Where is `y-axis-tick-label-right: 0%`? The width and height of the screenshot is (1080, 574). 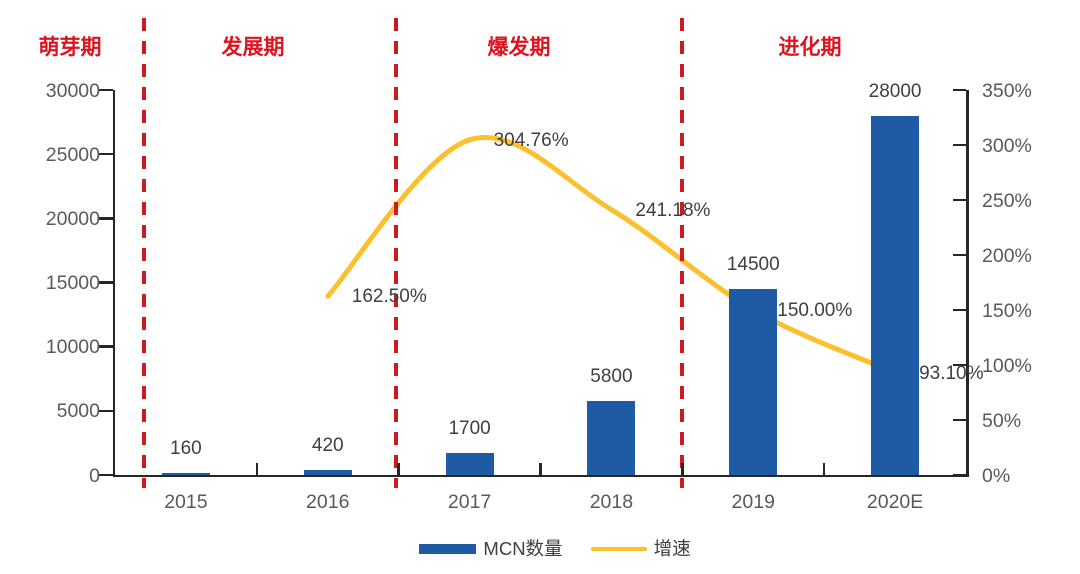 y-axis-tick-label-right: 0% is located at coordinates (996, 475).